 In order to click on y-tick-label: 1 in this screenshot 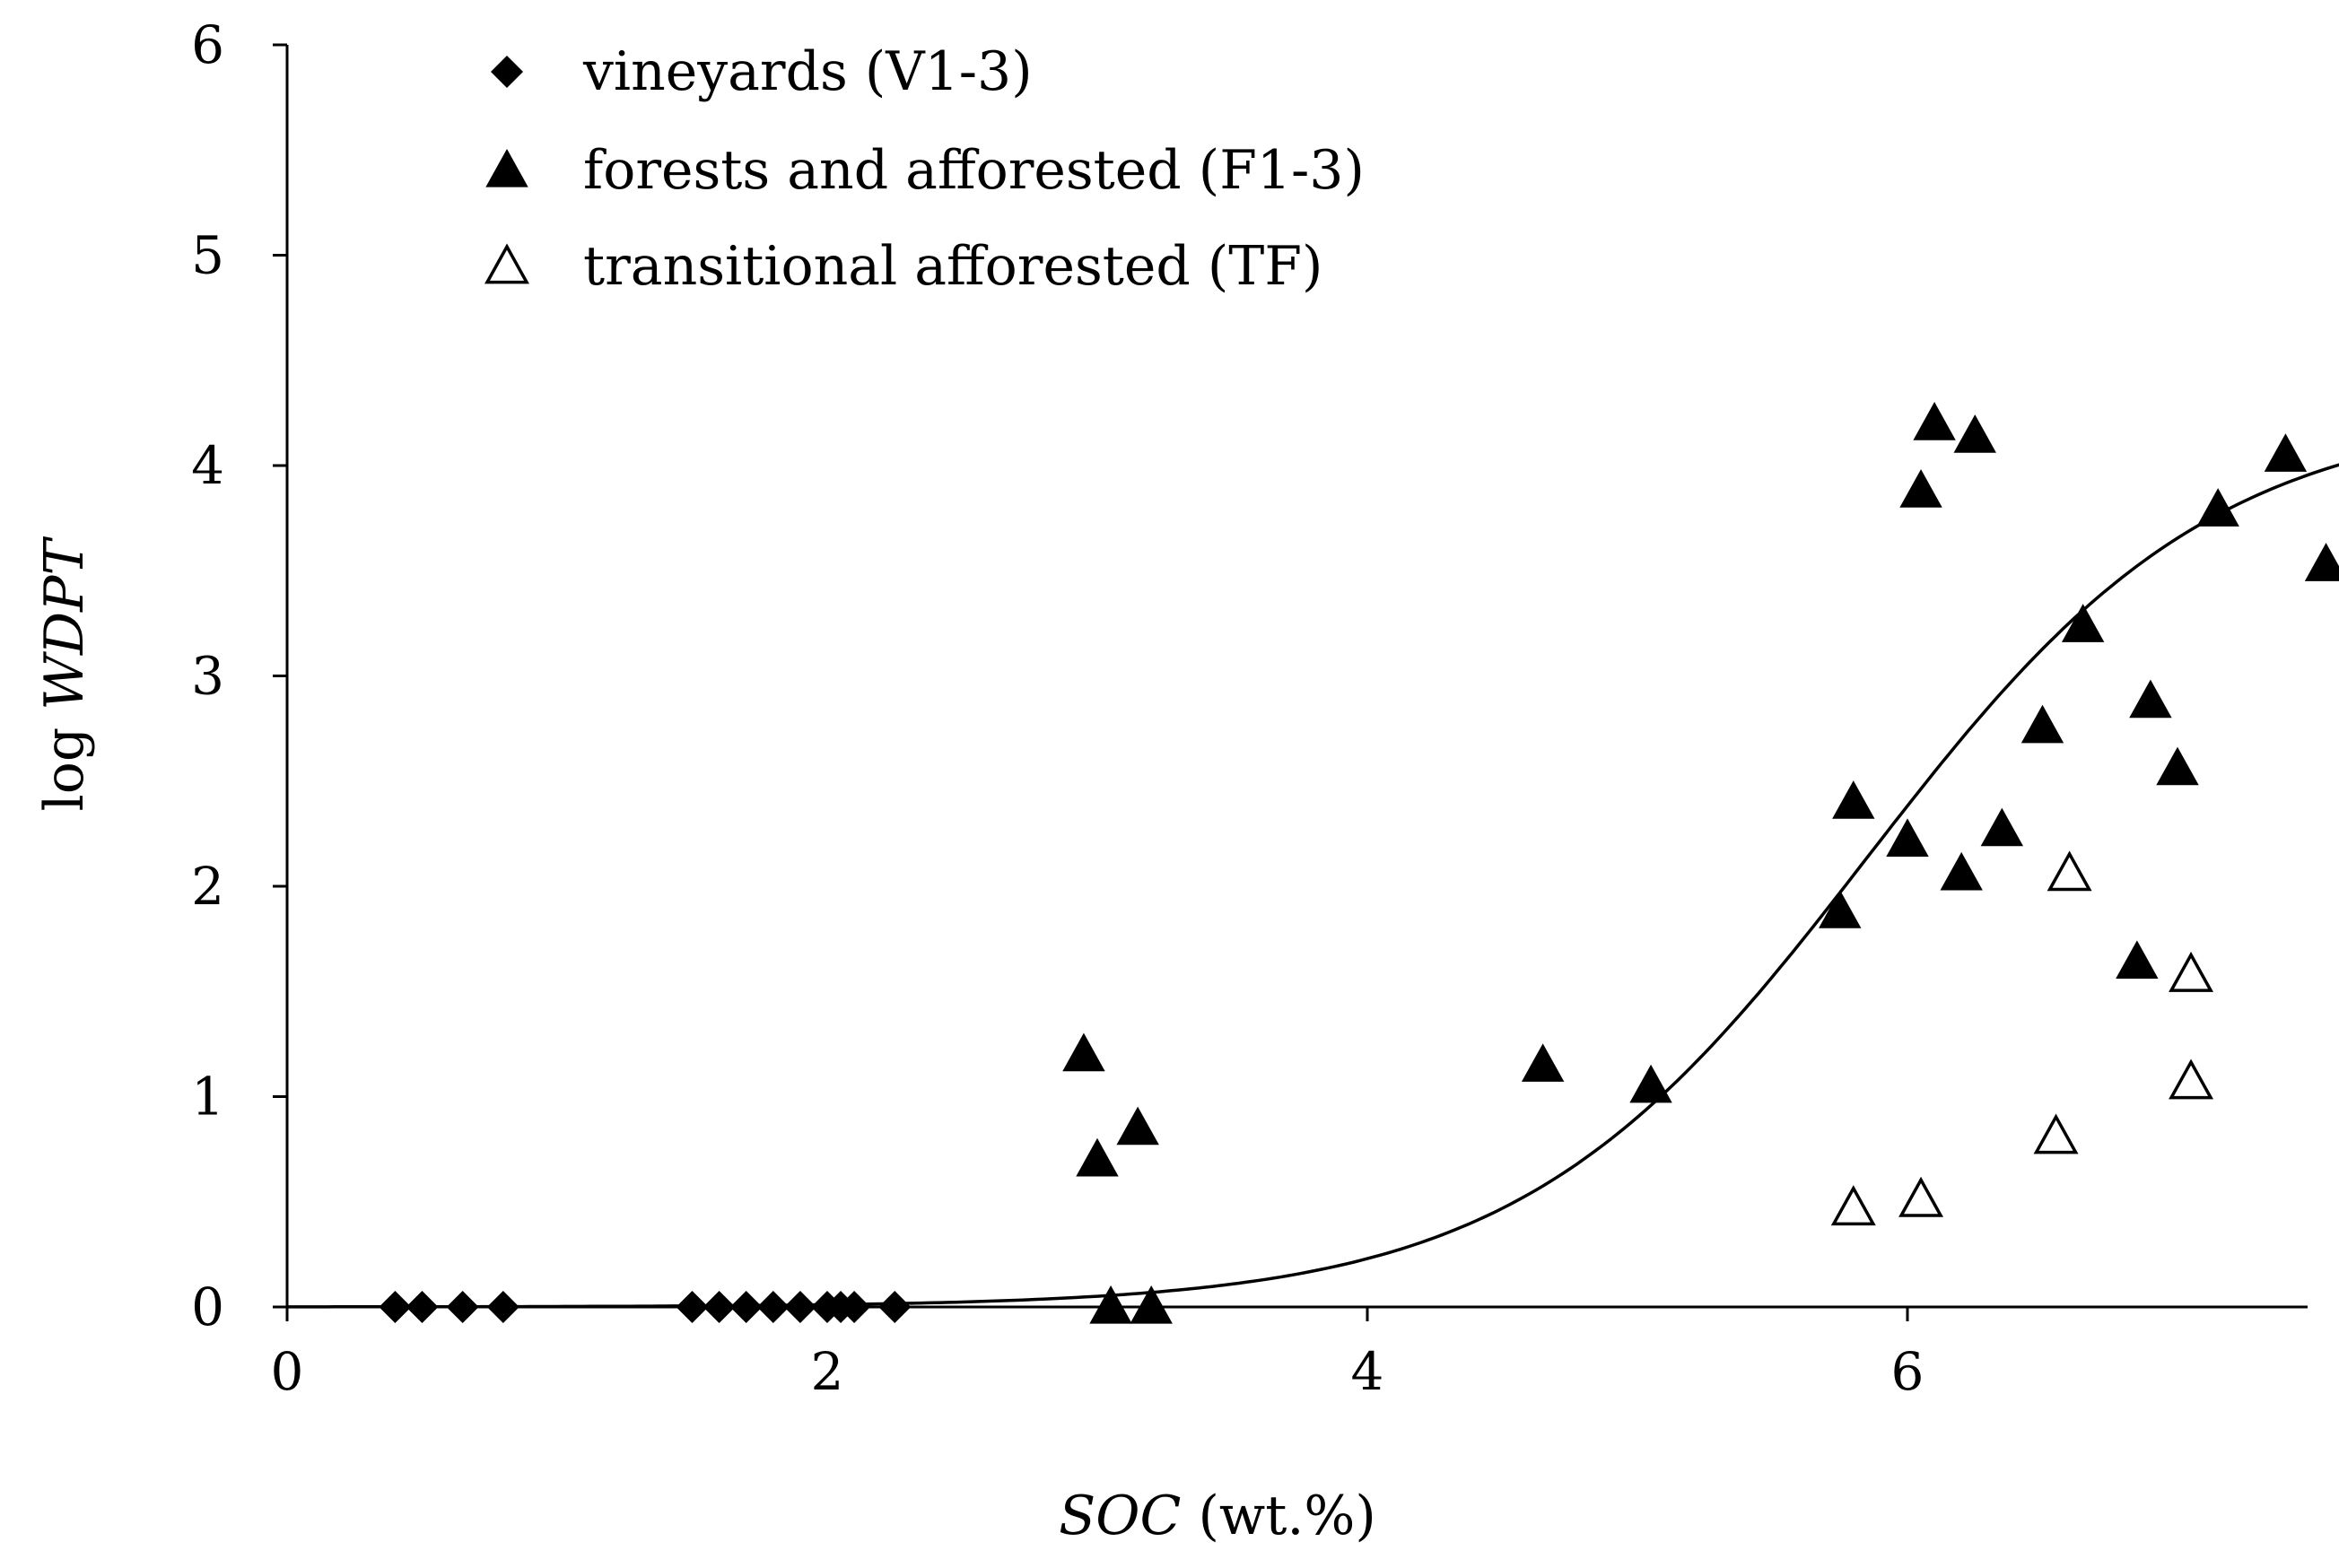, I will do `click(208, 1097)`.